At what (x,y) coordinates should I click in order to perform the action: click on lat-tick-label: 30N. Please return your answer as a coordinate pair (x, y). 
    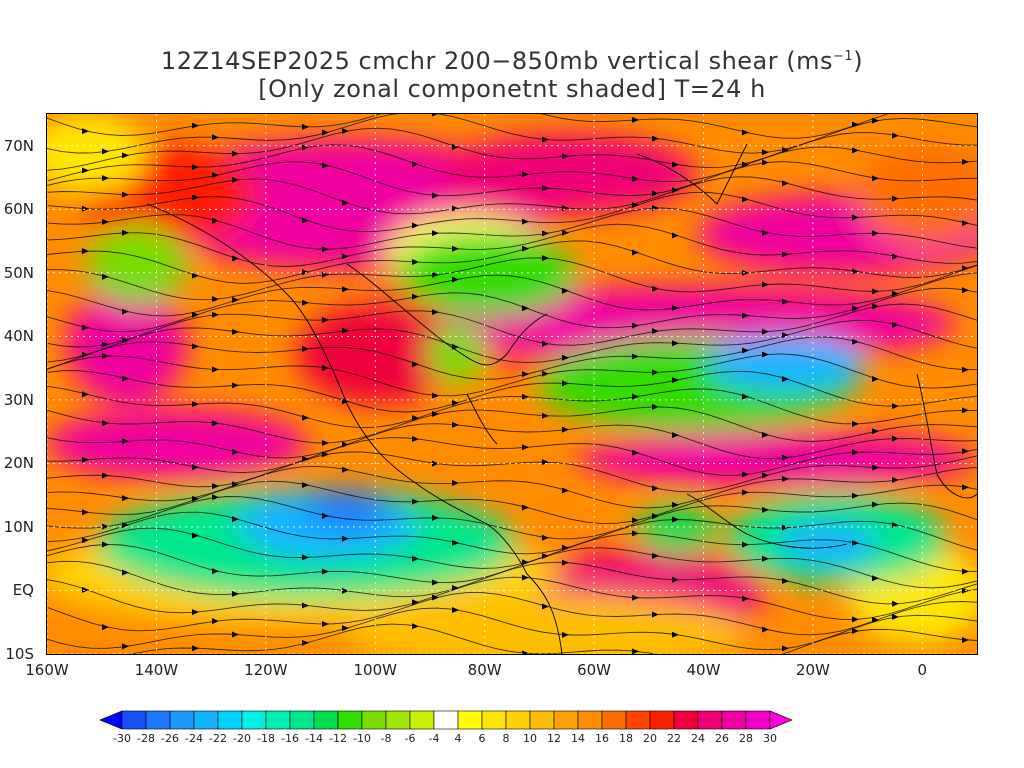
    Looking at the image, I should click on (18, 399).